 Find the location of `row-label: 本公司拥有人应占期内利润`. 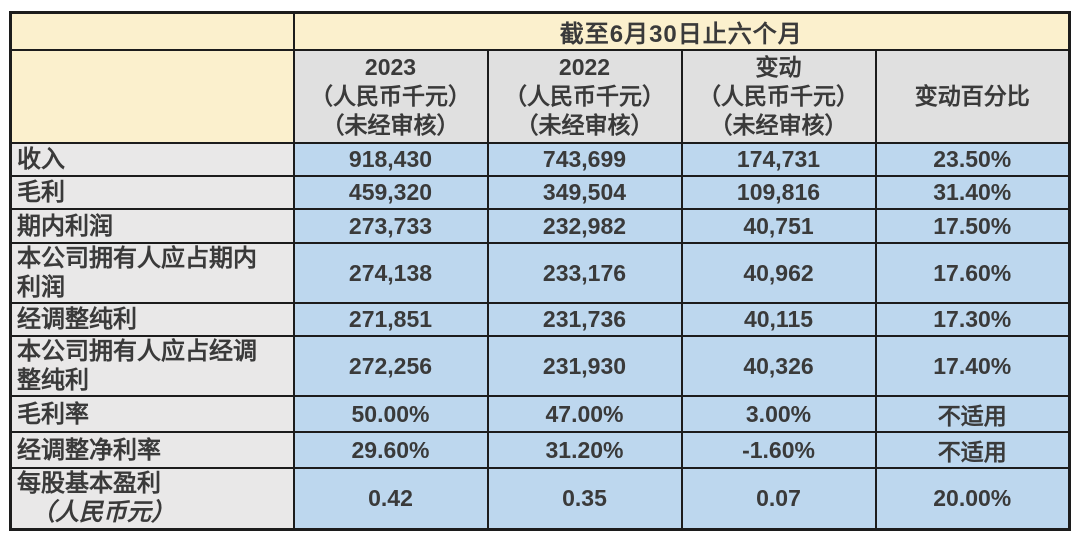

row-label: 本公司拥有人应占期内利润 is located at coordinates (152, 273).